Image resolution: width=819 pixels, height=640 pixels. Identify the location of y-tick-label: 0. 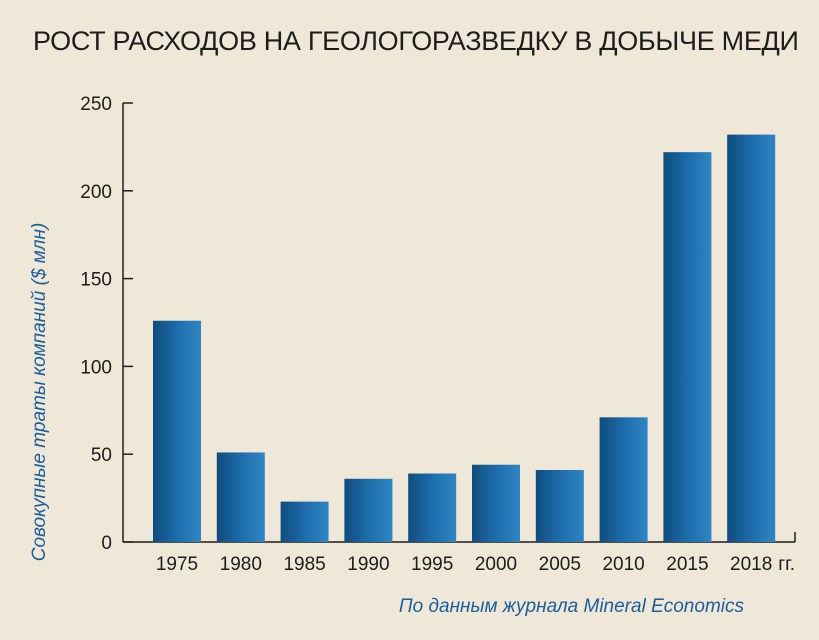
(106, 543).